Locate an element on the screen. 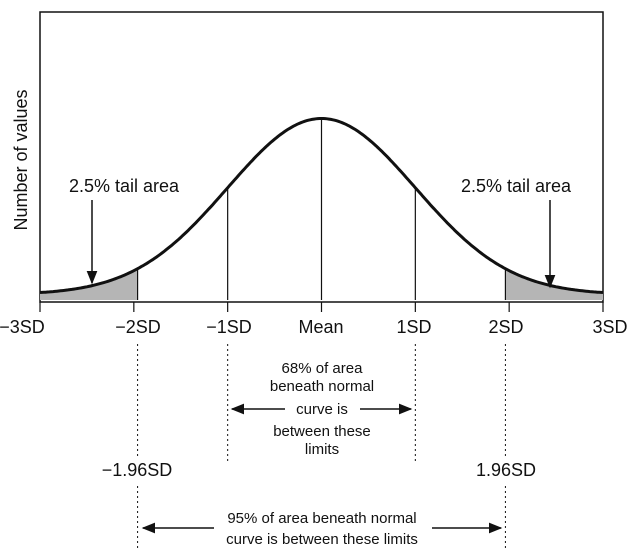 The image size is (633, 557). outer-annotation-line-2: curve is between these limits is located at coordinates (322, 539).